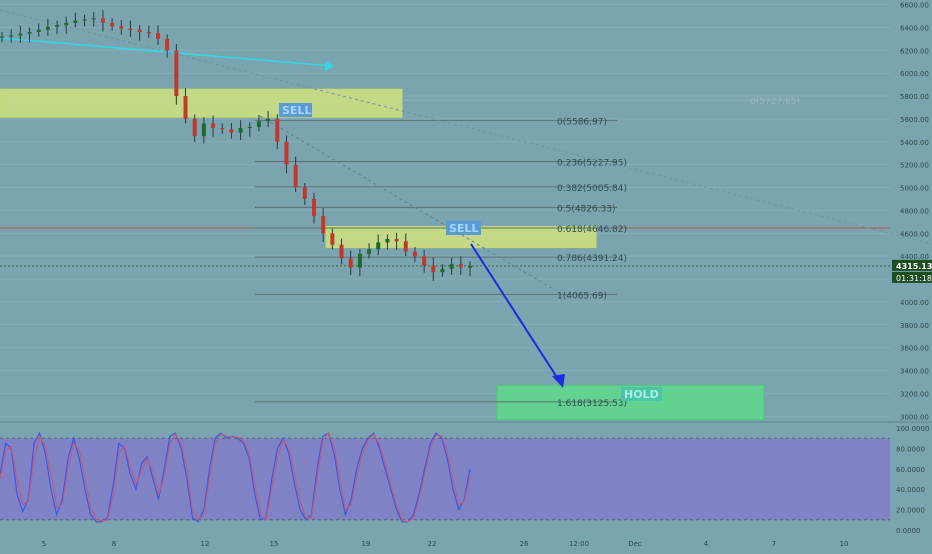 The height and width of the screenshot is (554, 932). I want to click on fib-label: 0(5586.97), so click(582, 122).